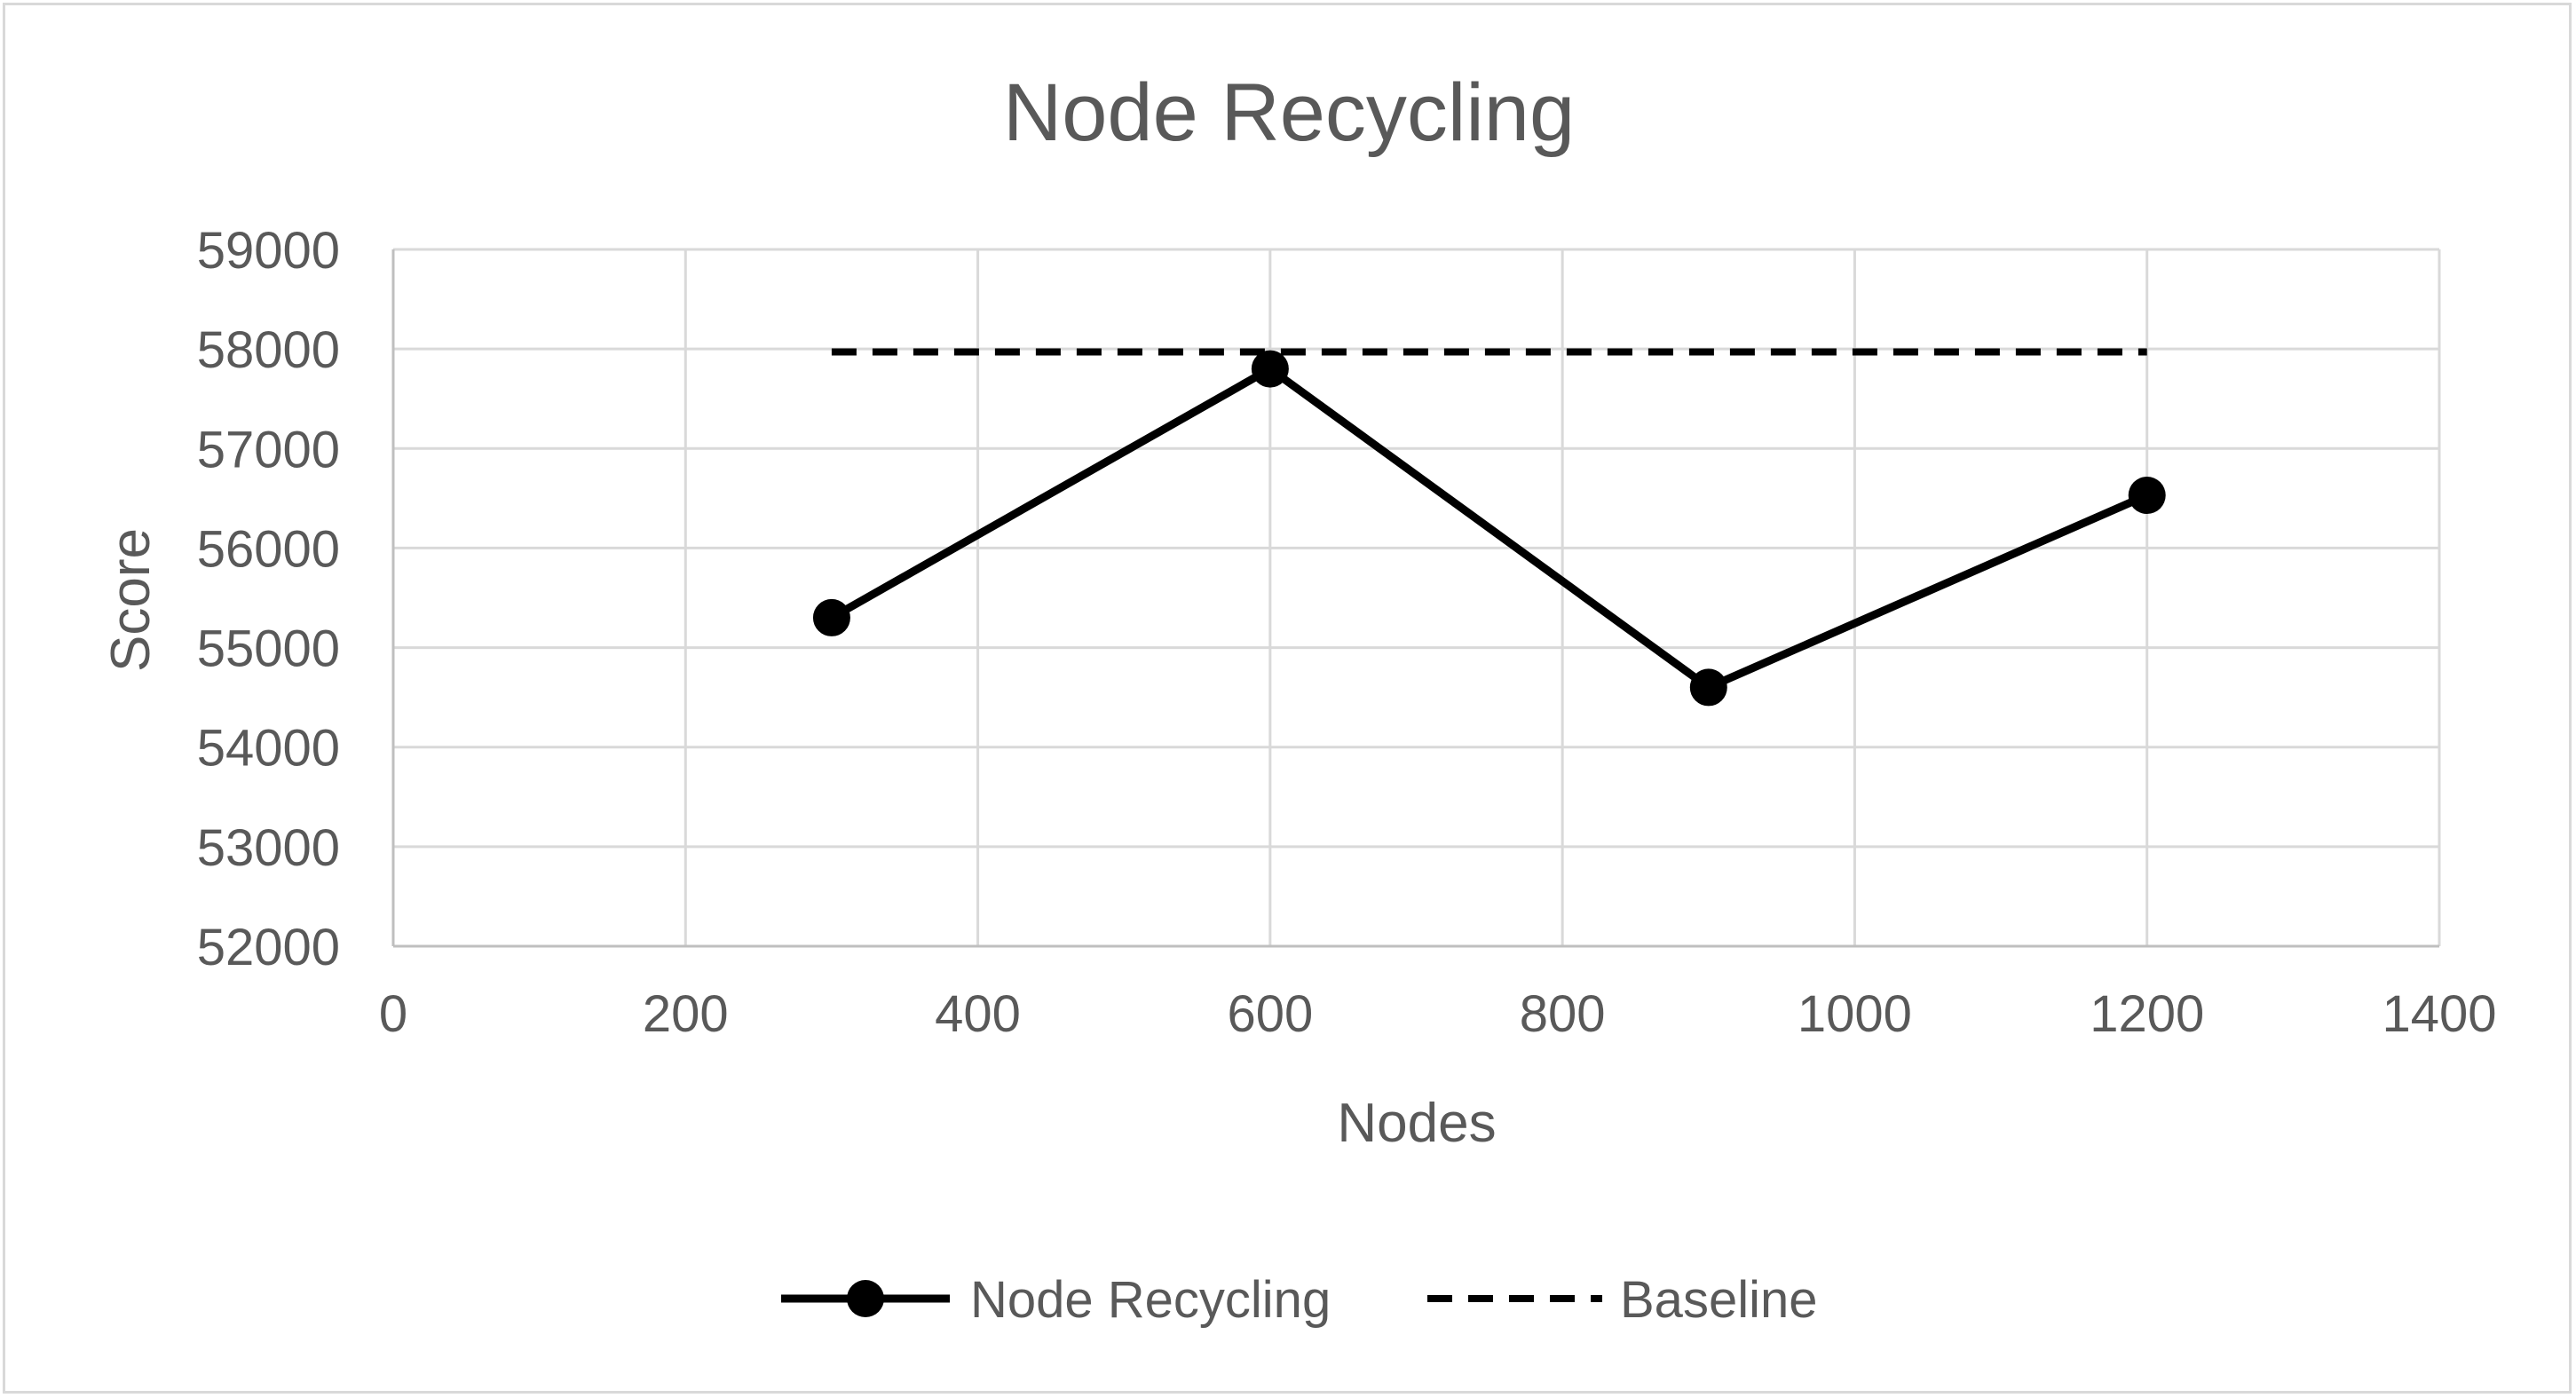 The height and width of the screenshot is (1398, 2576). Describe the element at coordinates (268, 449) in the screenshot. I see `y-tick-label: 57000` at that location.